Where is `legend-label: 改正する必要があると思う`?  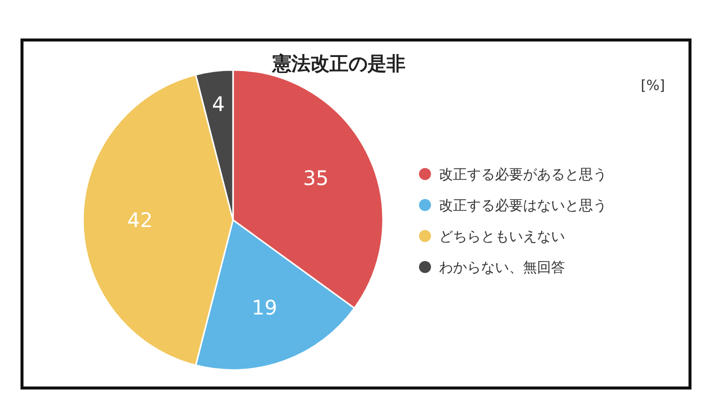
legend-label: 改正する必要があると思う is located at coordinates (523, 175).